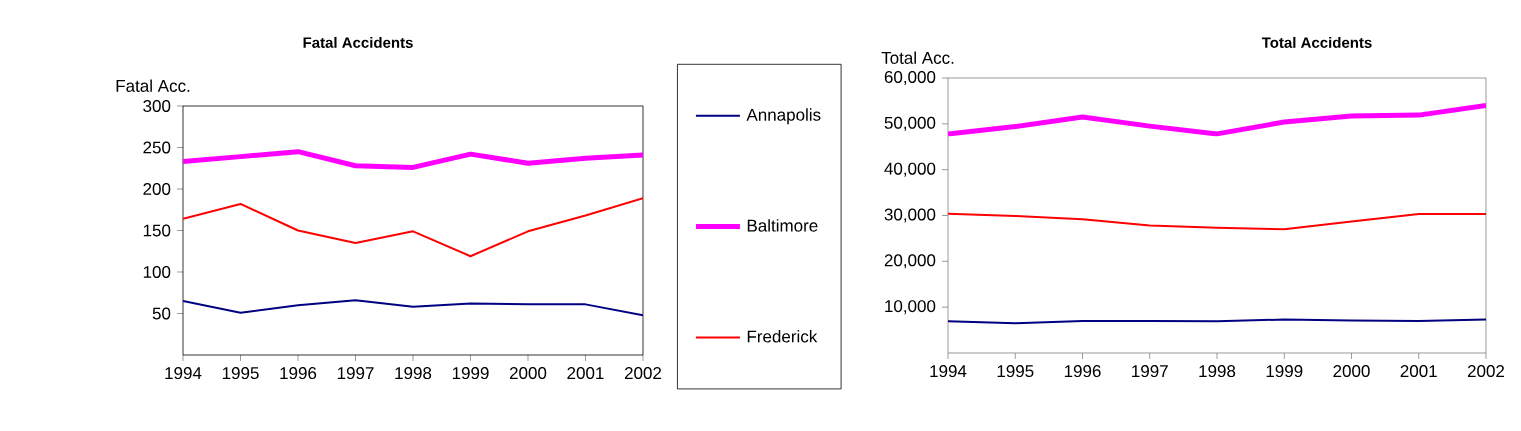  Describe the element at coordinates (910, 78) in the screenshot. I see `y-tick-label: 60,000` at that location.